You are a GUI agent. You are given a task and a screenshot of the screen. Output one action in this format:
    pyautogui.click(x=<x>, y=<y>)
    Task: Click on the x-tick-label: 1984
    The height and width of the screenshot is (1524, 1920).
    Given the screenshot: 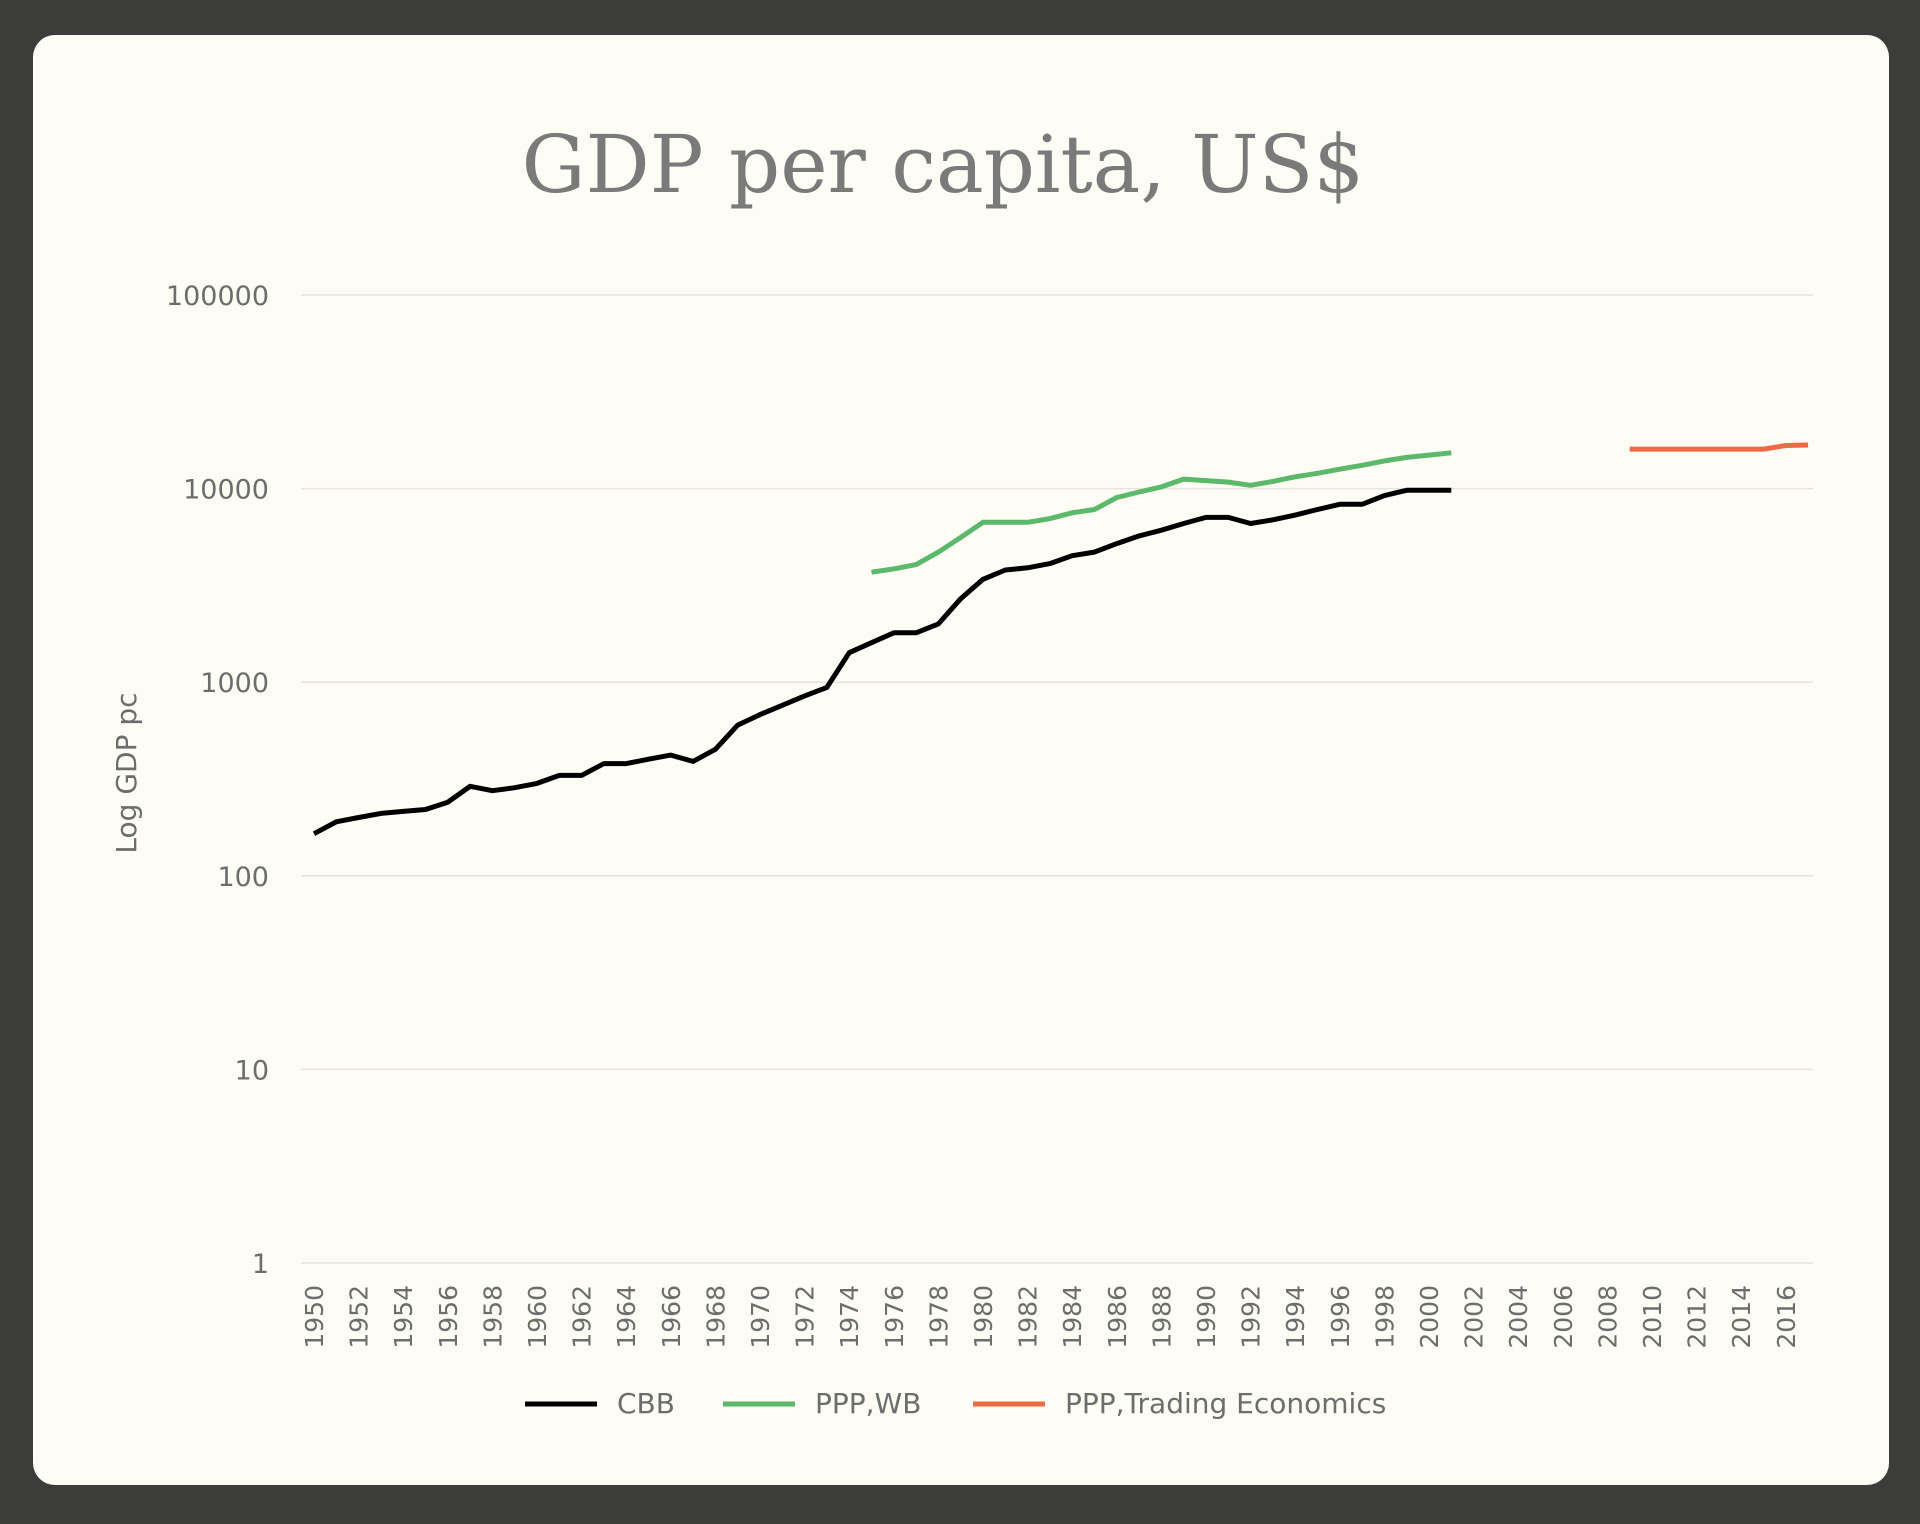 What is the action you would take?
    pyautogui.click(x=1072, y=1317)
    